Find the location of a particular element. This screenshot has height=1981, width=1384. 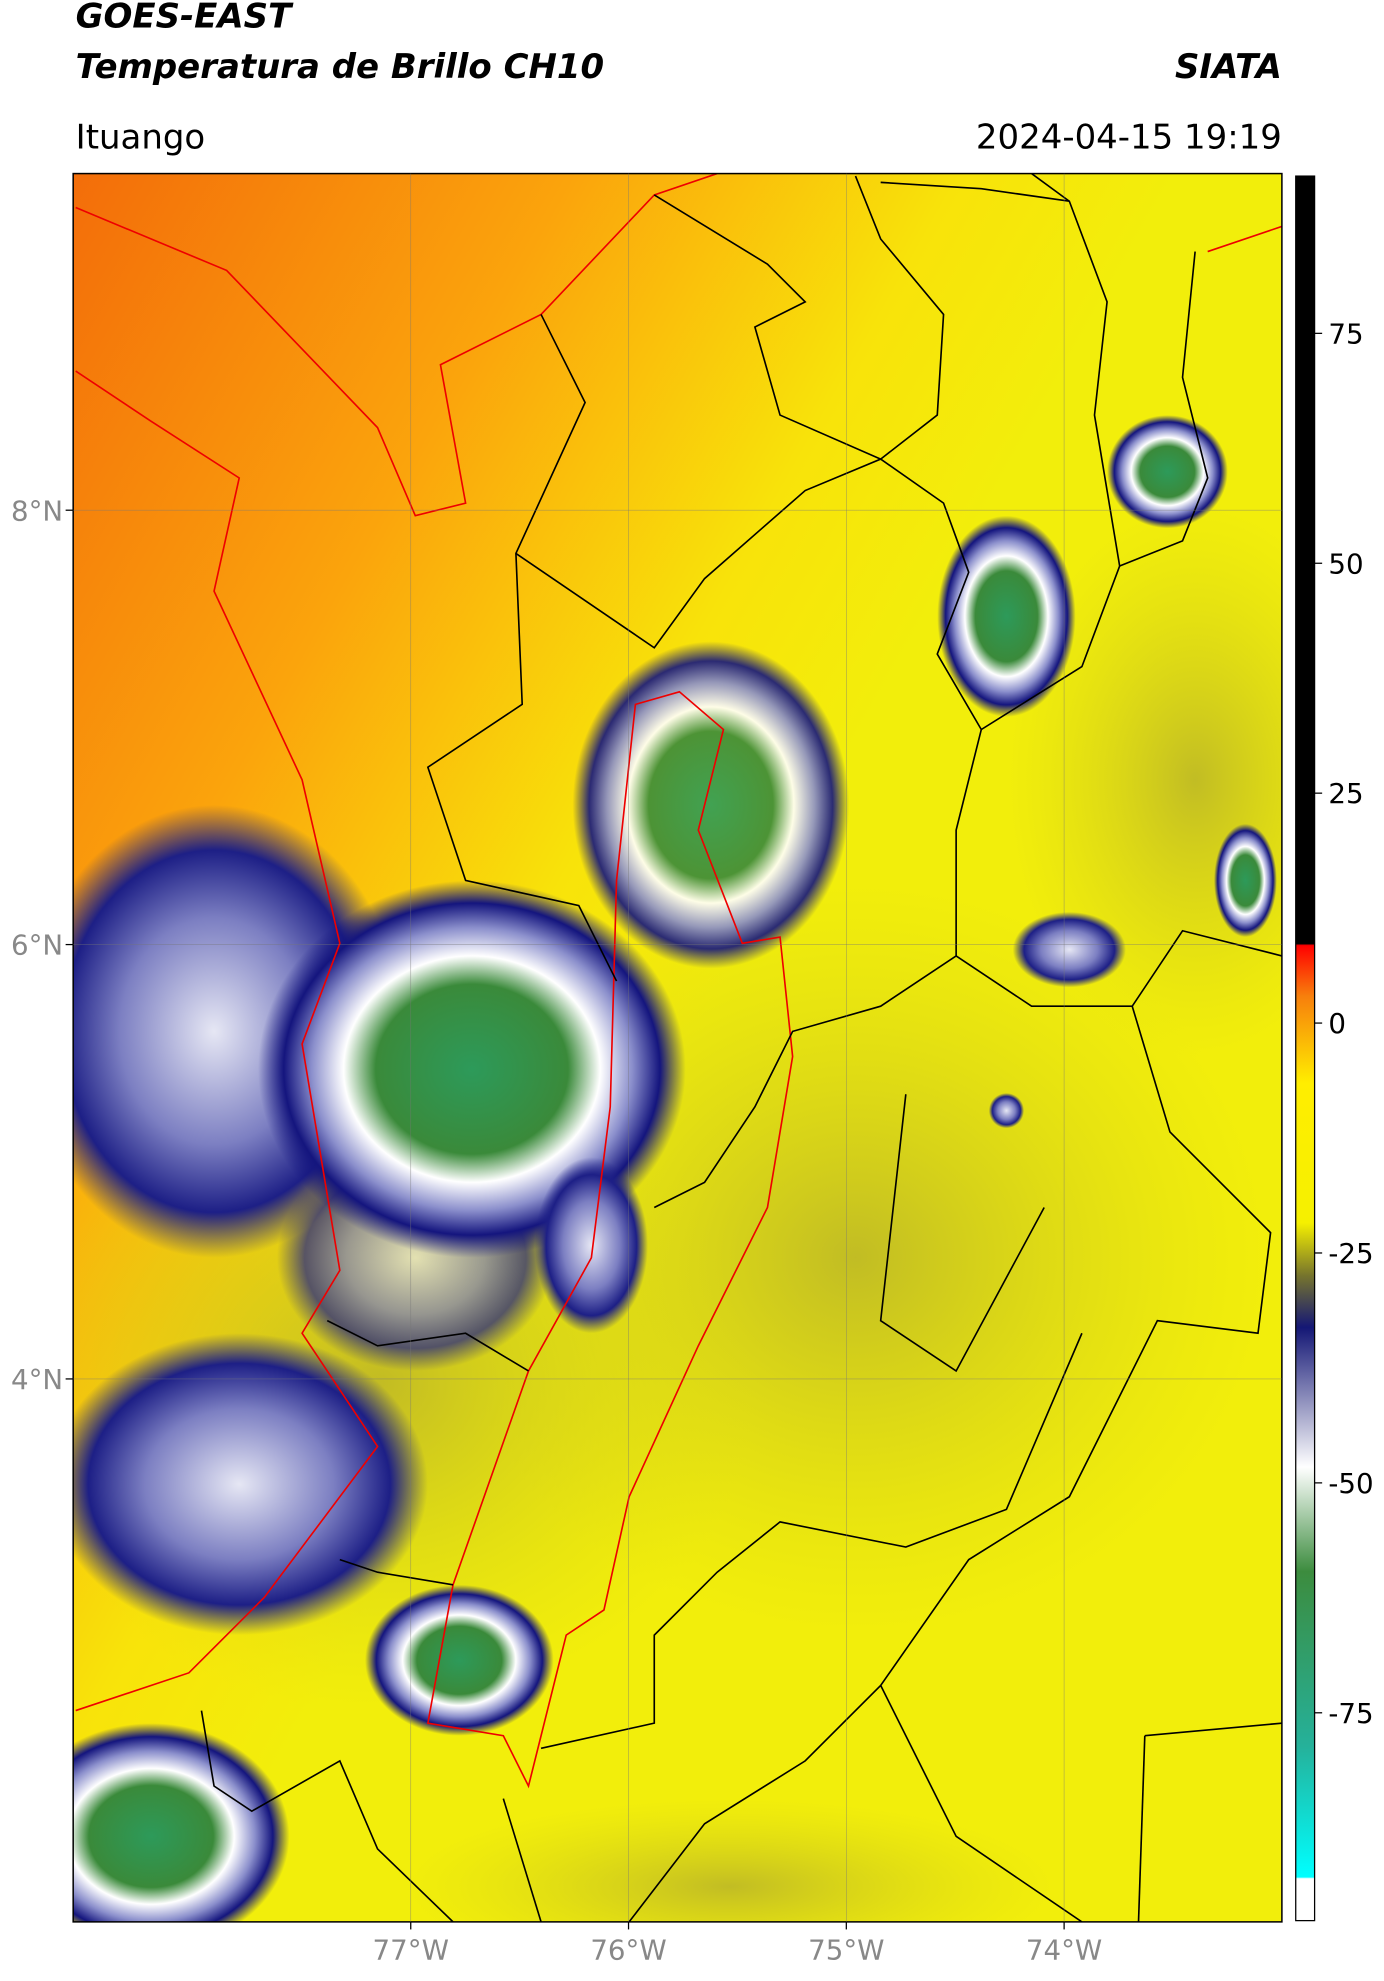

colorbar-label: 75 is located at coordinates (1345, 333).